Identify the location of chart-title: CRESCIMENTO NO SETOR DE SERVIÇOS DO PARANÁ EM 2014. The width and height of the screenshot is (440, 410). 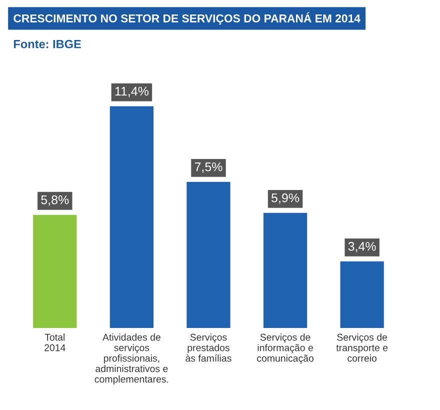
(187, 18).